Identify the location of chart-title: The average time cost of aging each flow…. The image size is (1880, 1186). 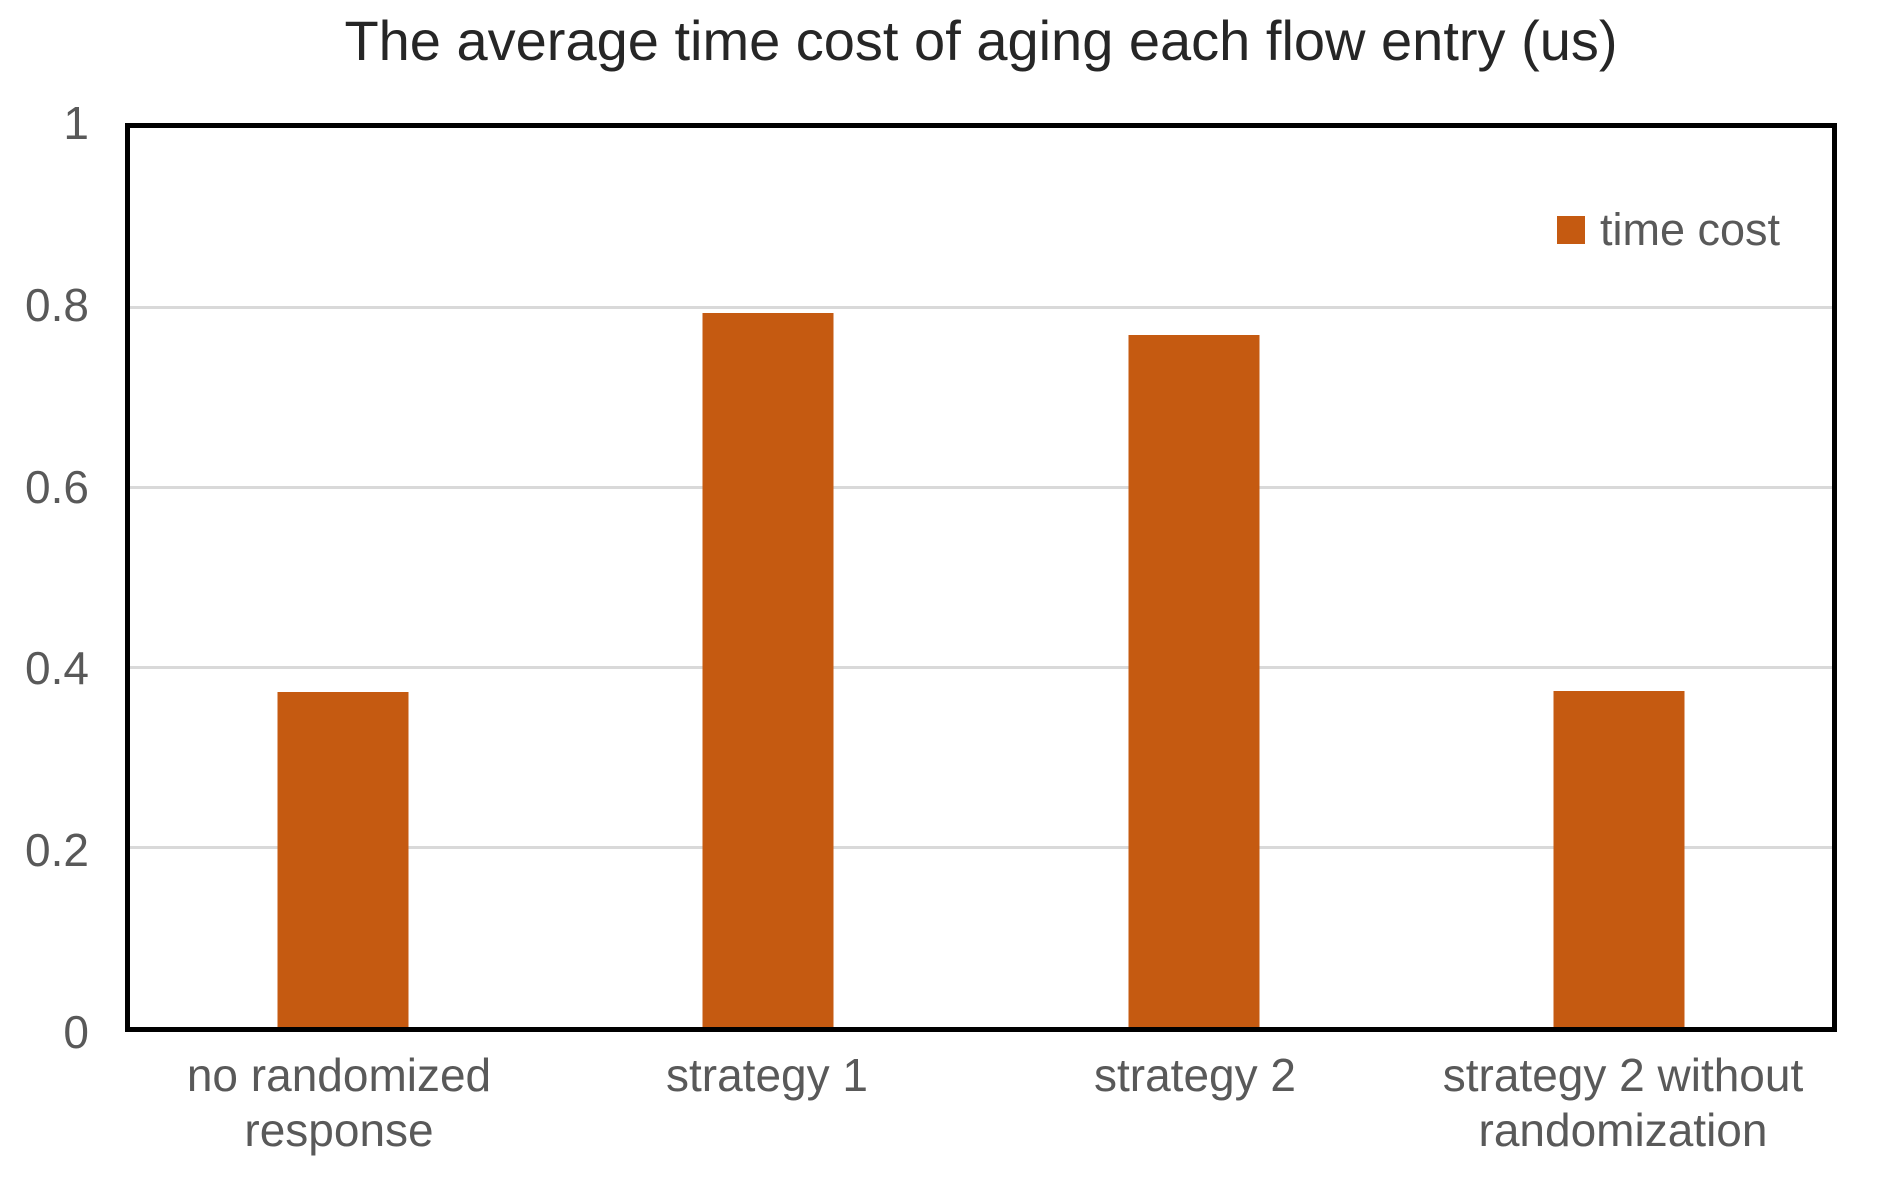
(981, 40).